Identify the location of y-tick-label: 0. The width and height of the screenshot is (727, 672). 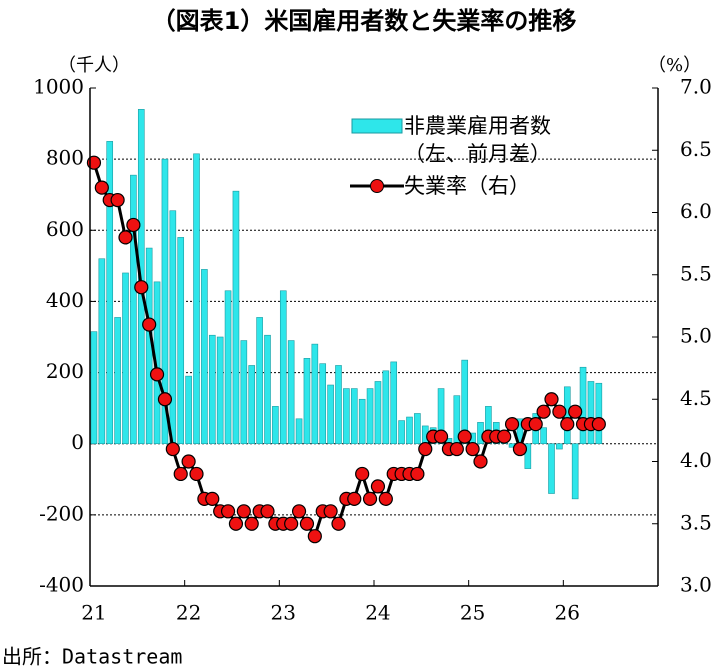
(77, 442).